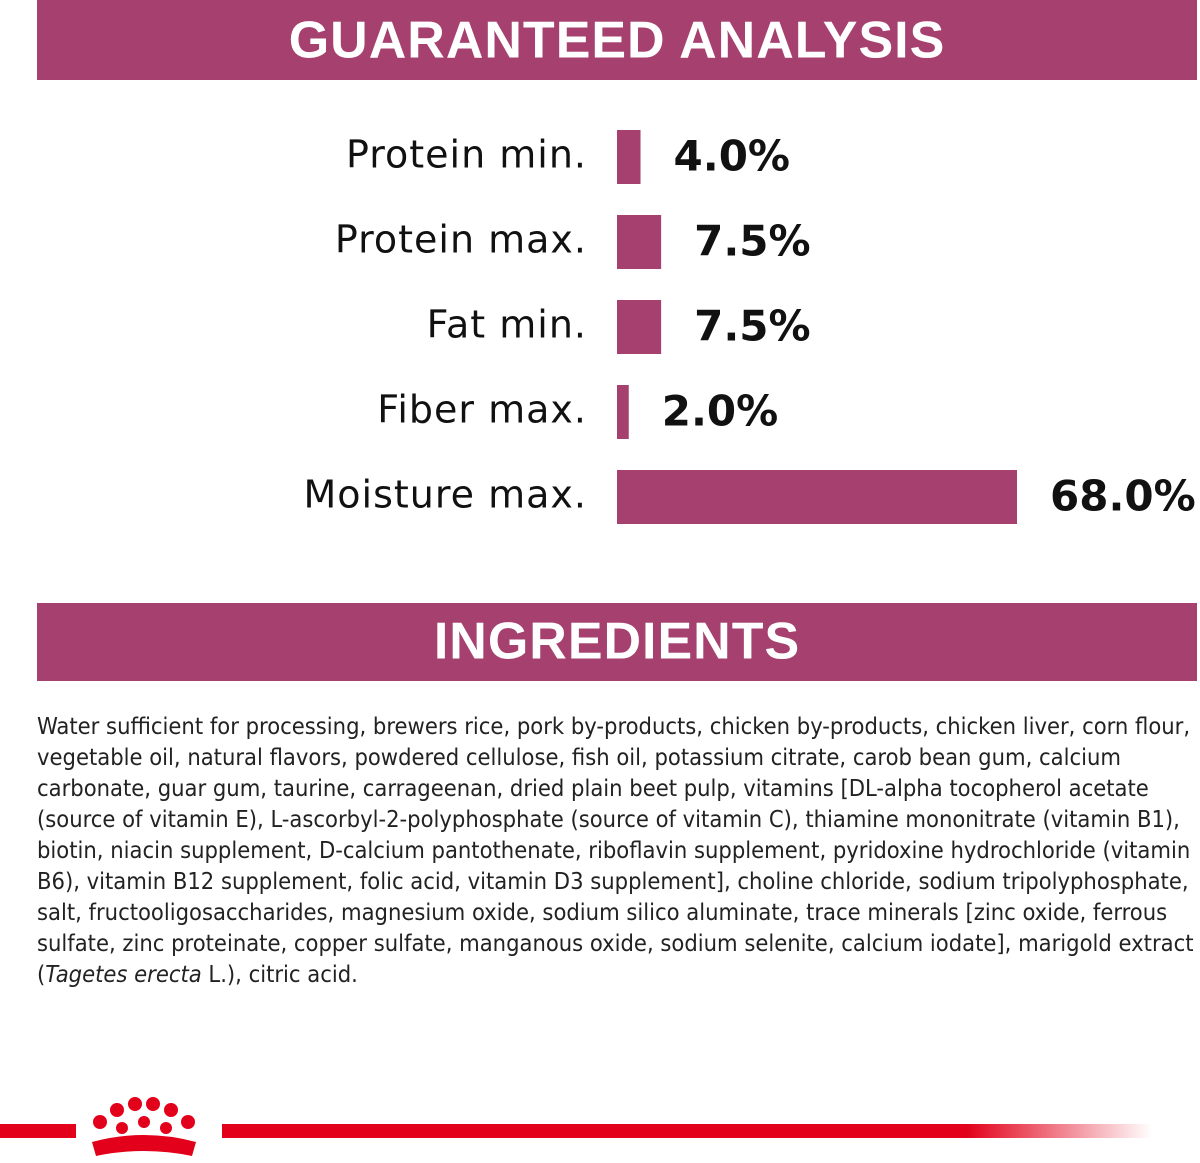 Image resolution: width=1200 pixels, height=1163 pixels. Describe the element at coordinates (466, 155) in the screenshot. I see `category-label: Protein min.` at that location.